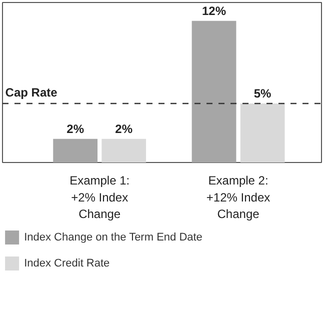  Describe the element at coordinates (31, 93) in the screenshot. I see `ref-line-label: Cap Rate` at that location.